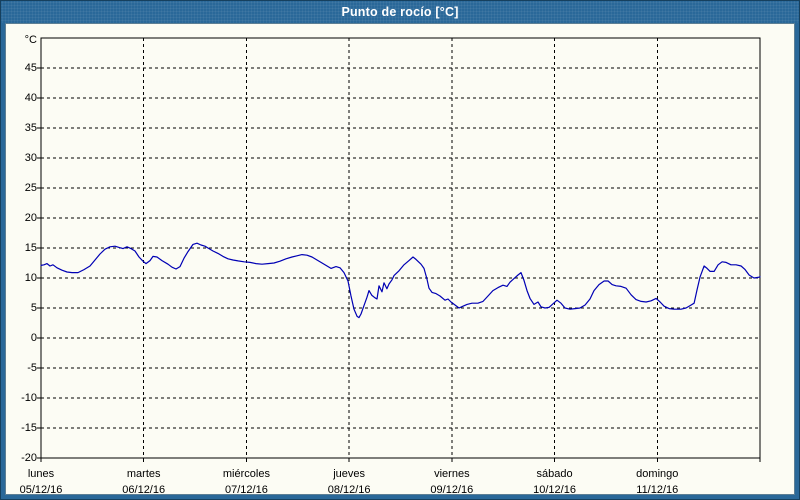  Describe the element at coordinates (657, 474) in the screenshot. I see `x-day-label: domingo` at that location.